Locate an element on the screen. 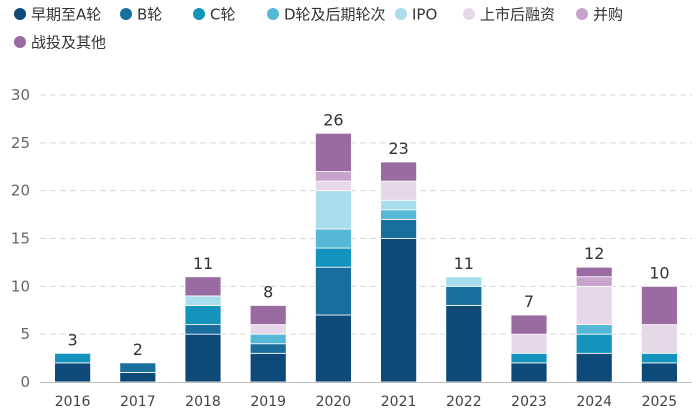 The height and width of the screenshot is (412, 700). total-label-2020: 26 is located at coordinates (333, 119).